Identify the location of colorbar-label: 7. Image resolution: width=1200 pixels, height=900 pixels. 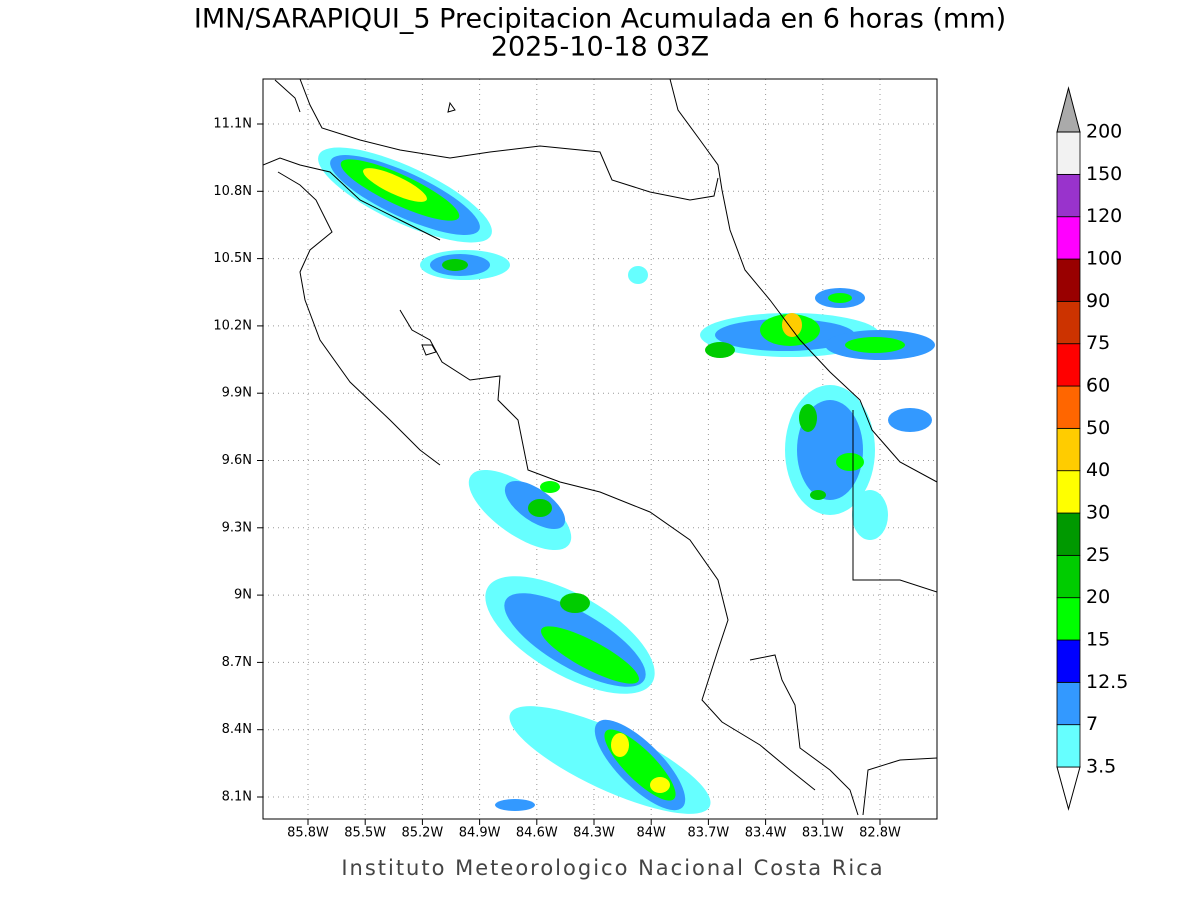
(1092, 724).